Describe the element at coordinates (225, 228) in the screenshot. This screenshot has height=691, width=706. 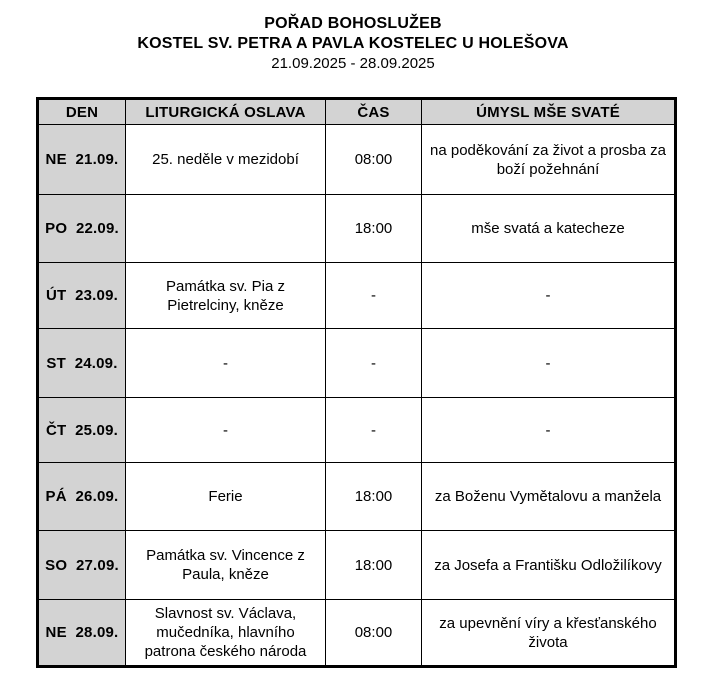
I see `celebration-cell` at that location.